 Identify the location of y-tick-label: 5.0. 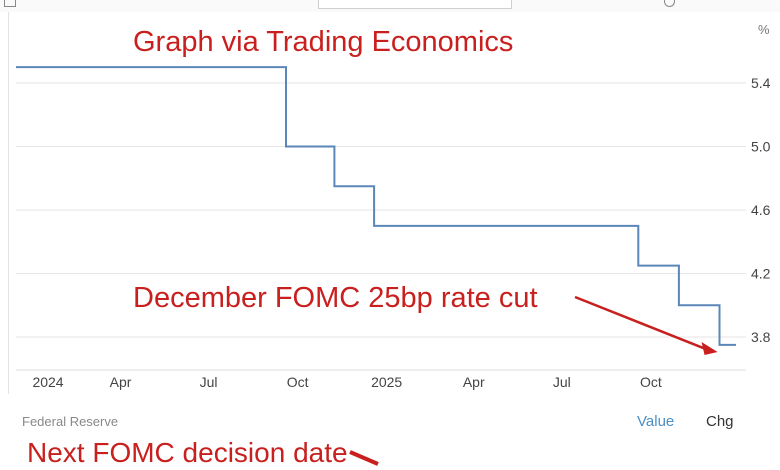
(761, 147).